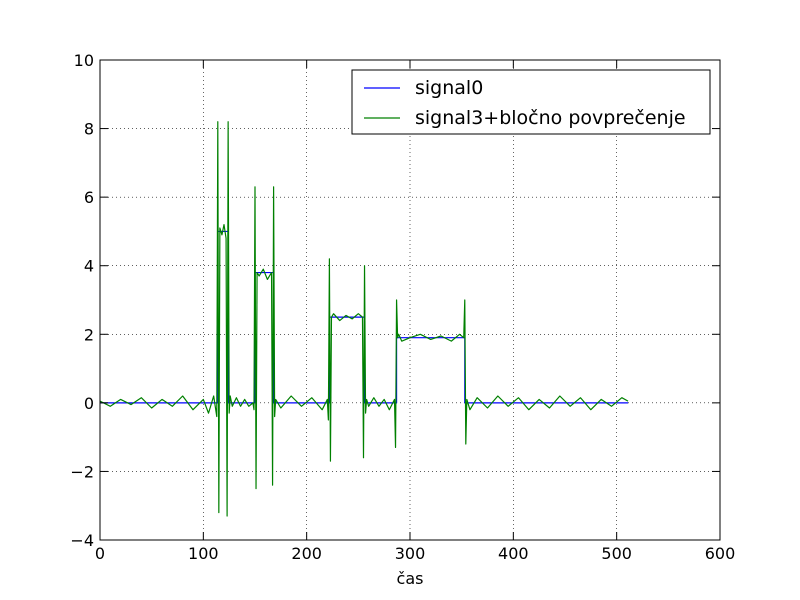 The image size is (800, 600). I want to click on y-tick-label: 6, so click(89, 197).